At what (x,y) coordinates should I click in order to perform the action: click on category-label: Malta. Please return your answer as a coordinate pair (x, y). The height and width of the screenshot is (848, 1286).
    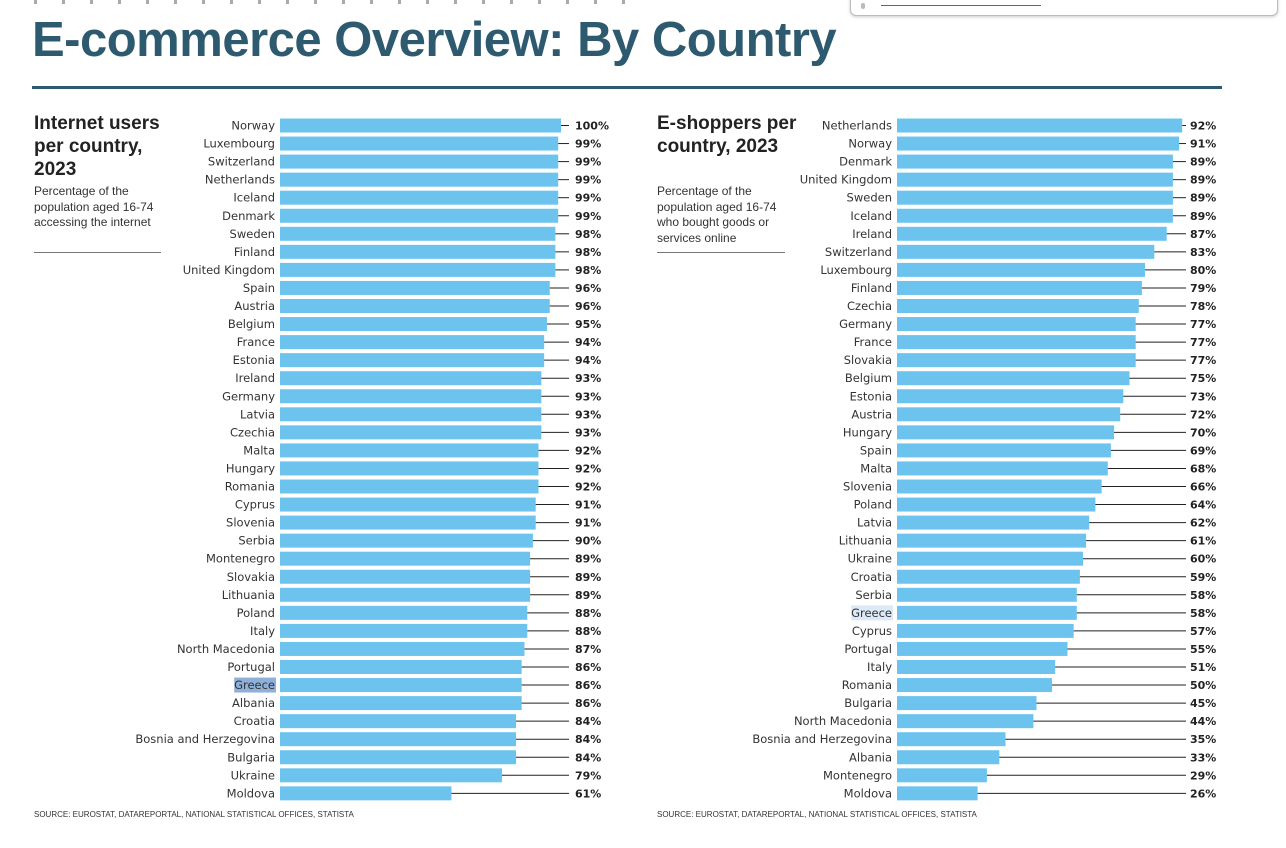
    Looking at the image, I should click on (876, 468).